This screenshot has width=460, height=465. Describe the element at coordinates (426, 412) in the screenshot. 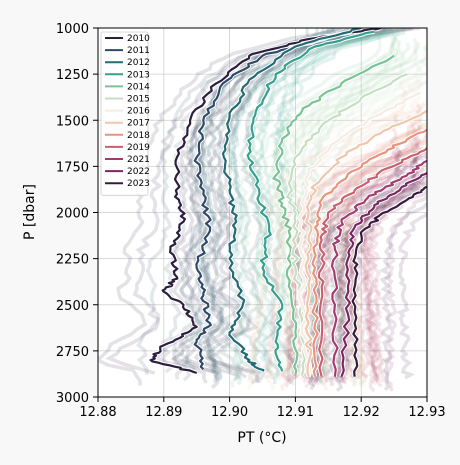

I see `x-tick-label: 12.93` at that location.